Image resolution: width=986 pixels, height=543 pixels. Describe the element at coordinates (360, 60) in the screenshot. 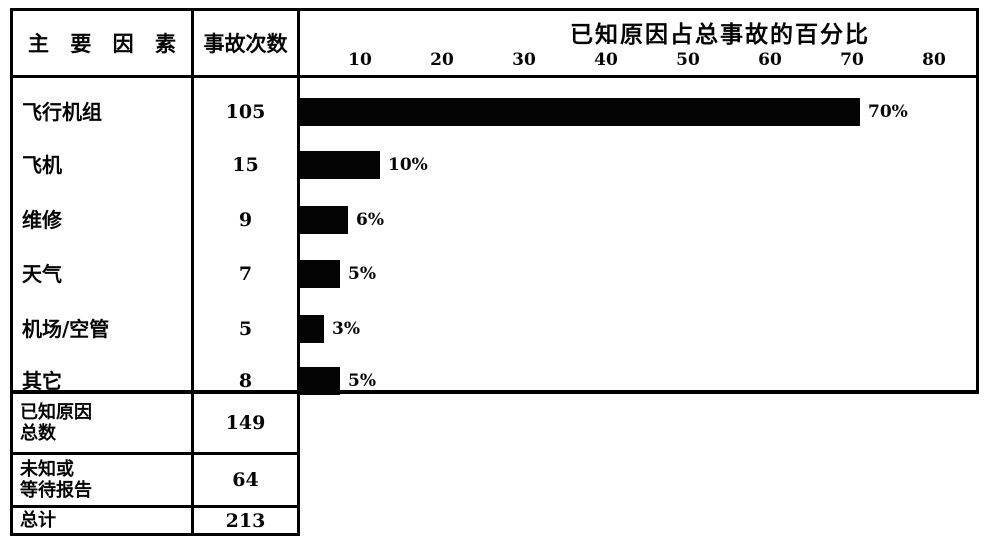

I see `x-axis-tick: 10` at that location.